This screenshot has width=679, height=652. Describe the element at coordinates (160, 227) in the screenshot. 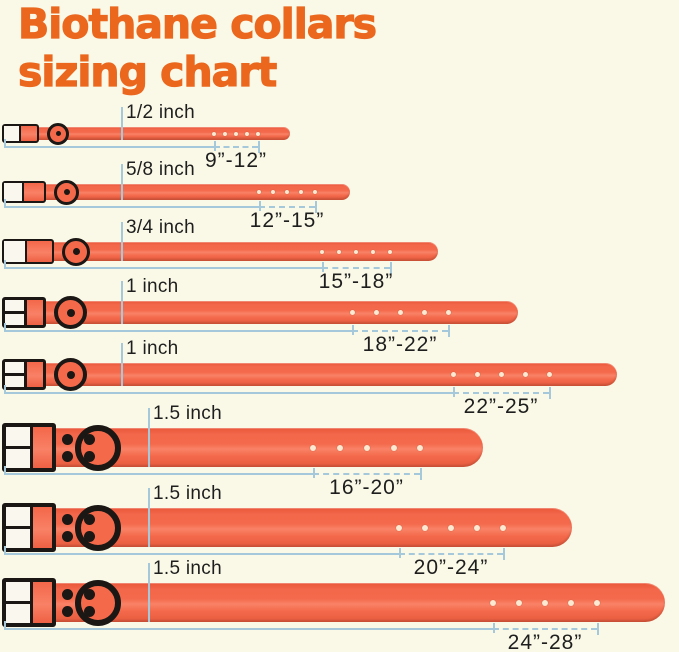

I see `width-label: 3/4 inch` at that location.